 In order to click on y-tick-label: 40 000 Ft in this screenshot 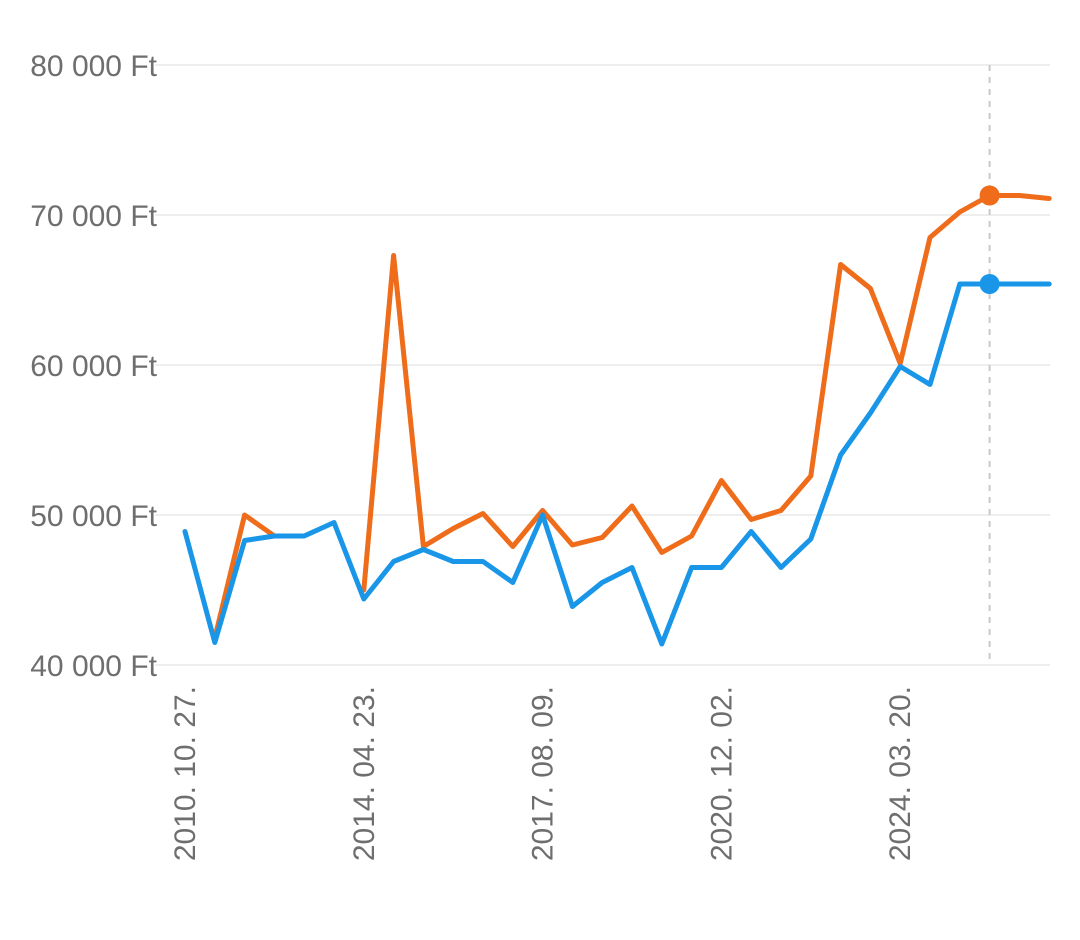, I will do `click(93, 666)`.